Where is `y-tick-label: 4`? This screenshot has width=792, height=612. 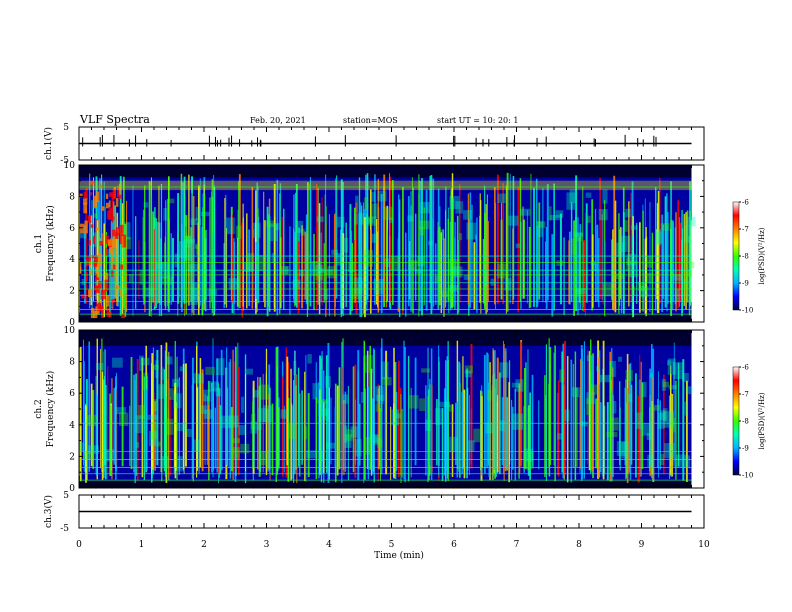
y-tick-label: 4 is located at coordinates (72, 260).